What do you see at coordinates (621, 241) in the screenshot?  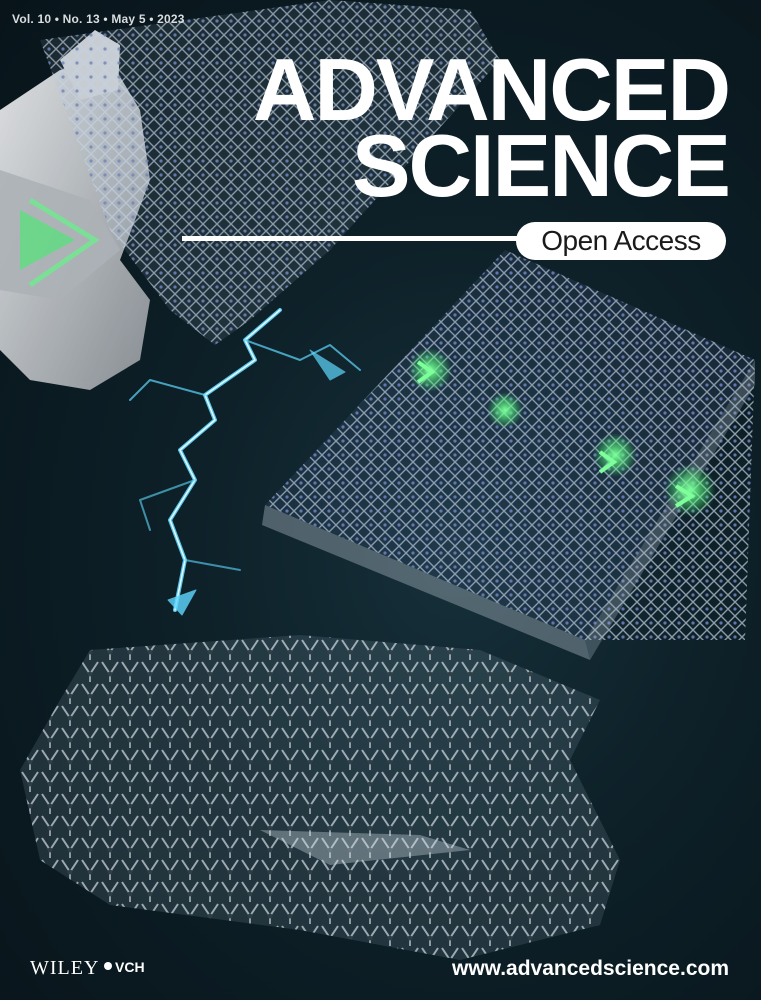 I see `open-access-badge: Open Access` at bounding box center [621, 241].